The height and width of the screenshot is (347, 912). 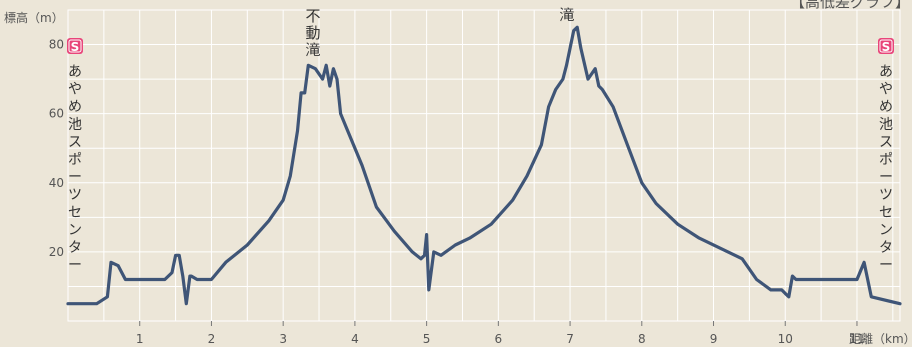 I want to click on start-label-char: ツ, so click(x=75, y=195).